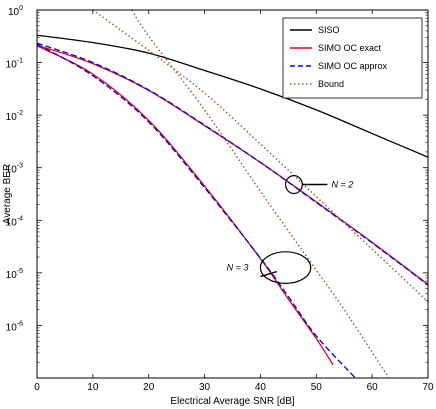 The width and height of the screenshot is (436, 409). Describe the element at coordinates (261, 387) in the screenshot. I see `x-tick-label: 40` at that location.